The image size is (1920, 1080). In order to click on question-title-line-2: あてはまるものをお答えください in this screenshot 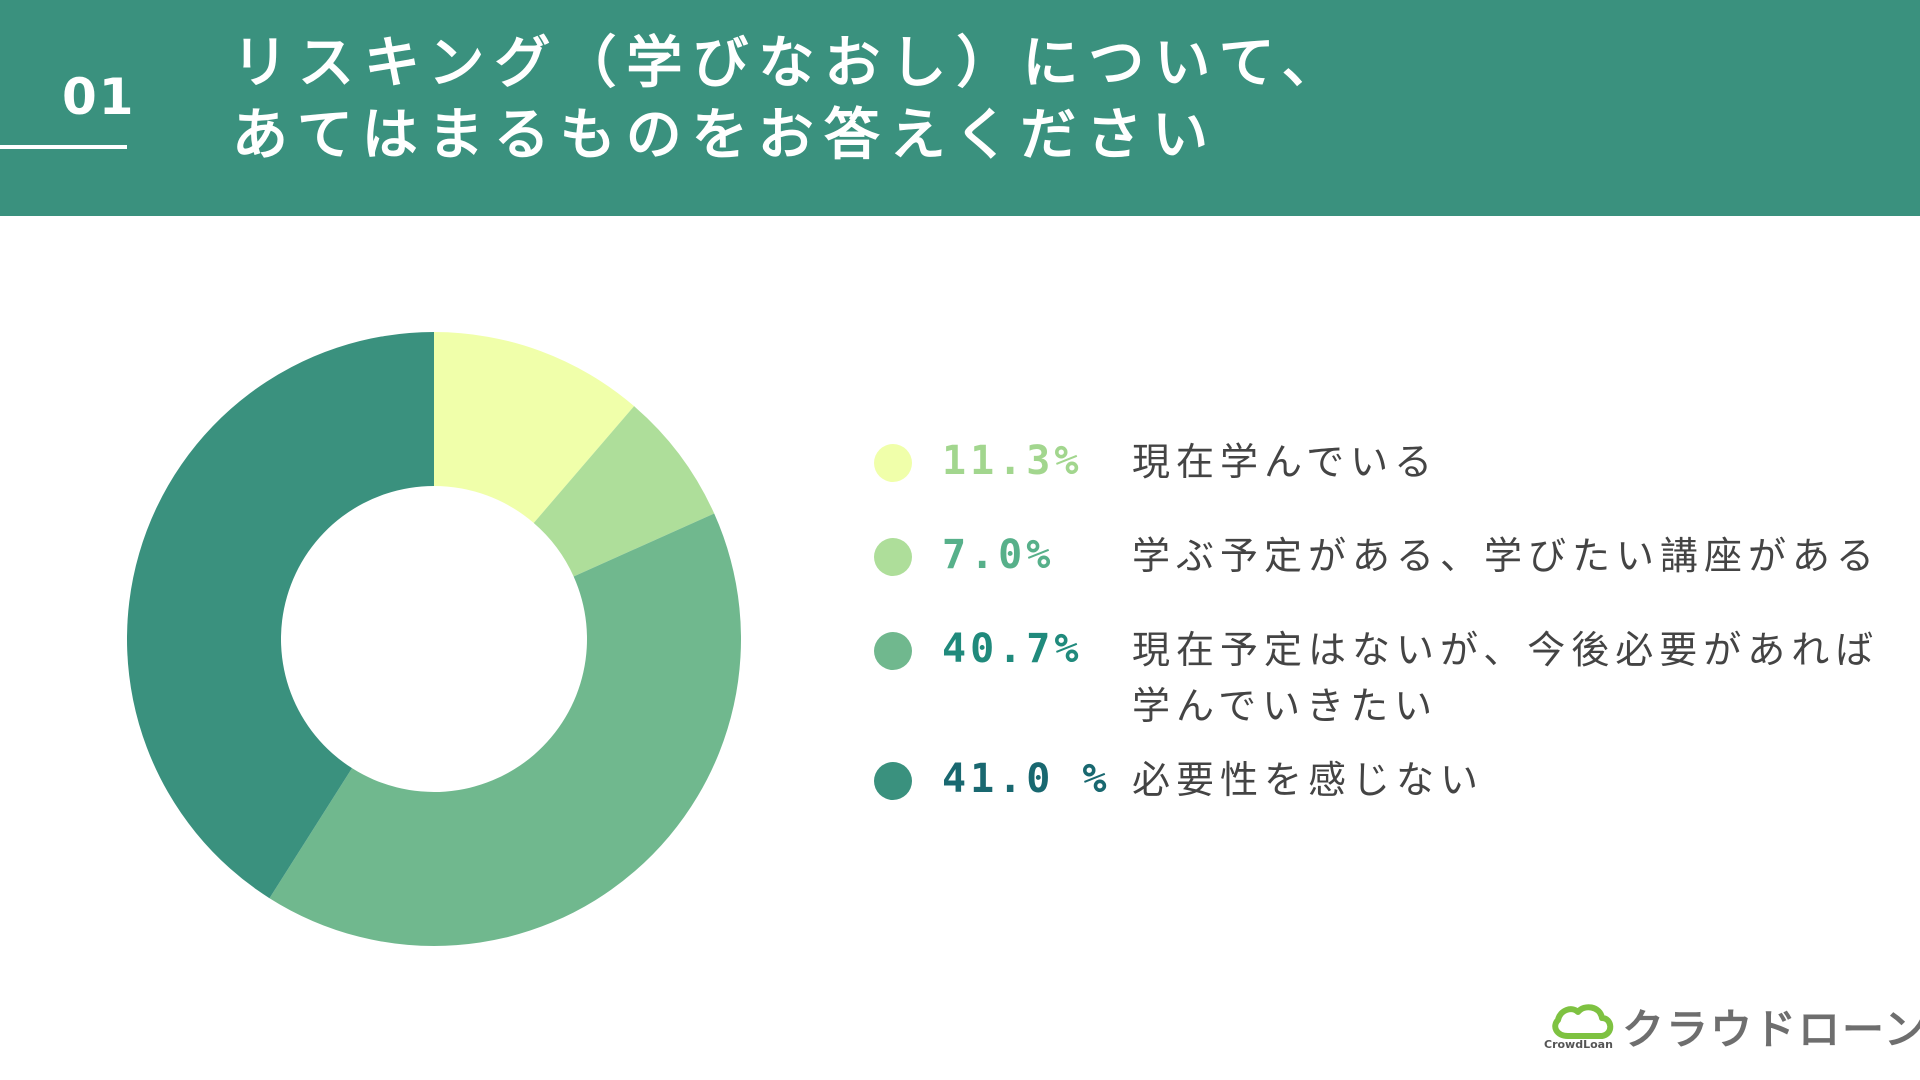, I will do `click(725, 135)`.